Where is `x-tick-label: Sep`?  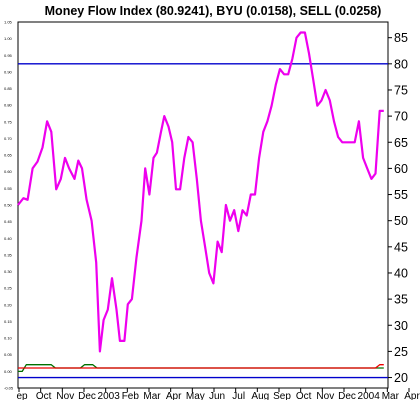 x-tick-label: Sep is located at coordinates (282, 395).